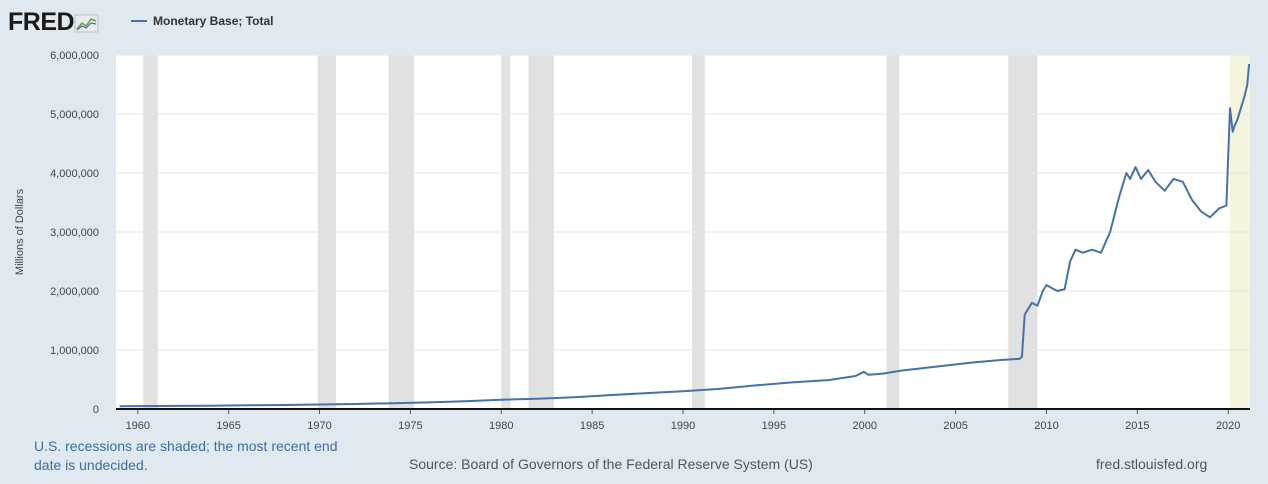 The height and width of the screenshot is (484, 1268). I want to click on y-tick-label: 1,000,000, so click(74, 351).